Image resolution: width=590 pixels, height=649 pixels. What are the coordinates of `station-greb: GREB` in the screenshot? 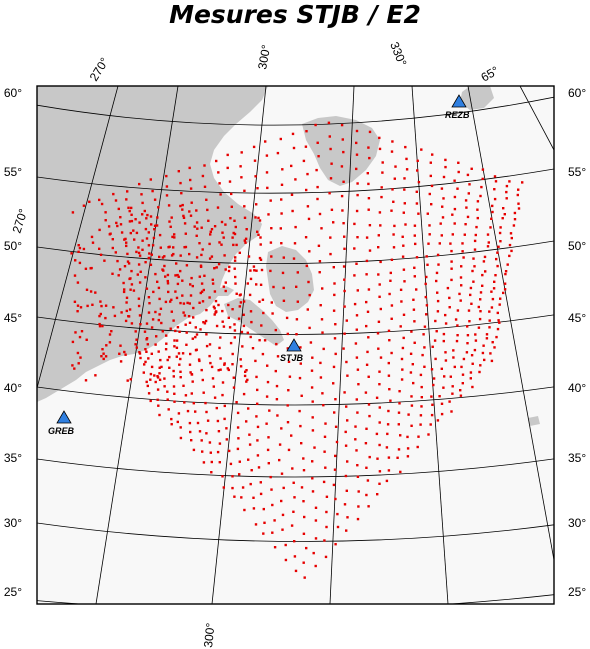 It's located at (61, 423).